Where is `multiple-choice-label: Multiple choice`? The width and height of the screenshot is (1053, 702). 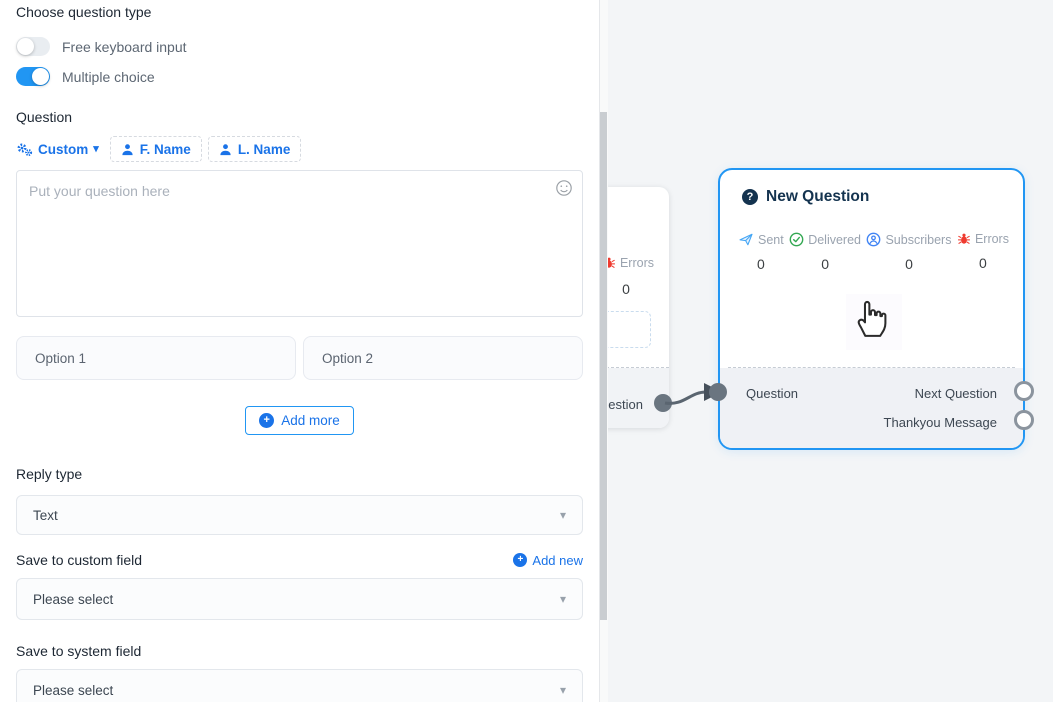 multiple-choice-label: Multiple choice is located at coordinates (108, 76).